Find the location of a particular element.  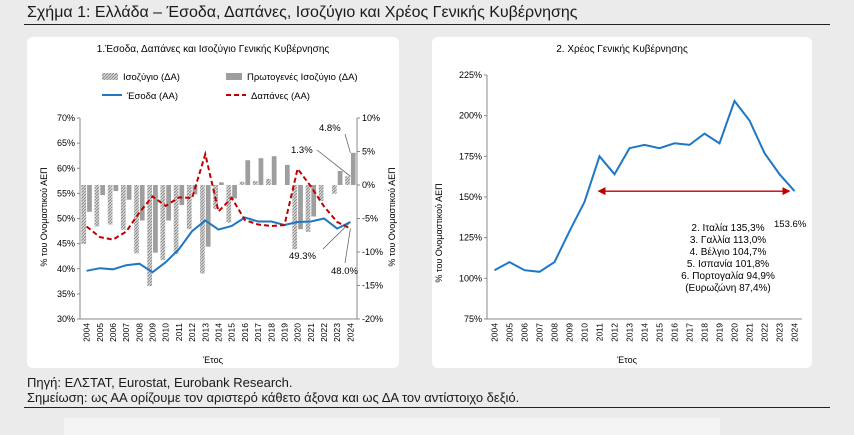

annotation-balance-2024: 1.3% is located at coordinates (302, 150).